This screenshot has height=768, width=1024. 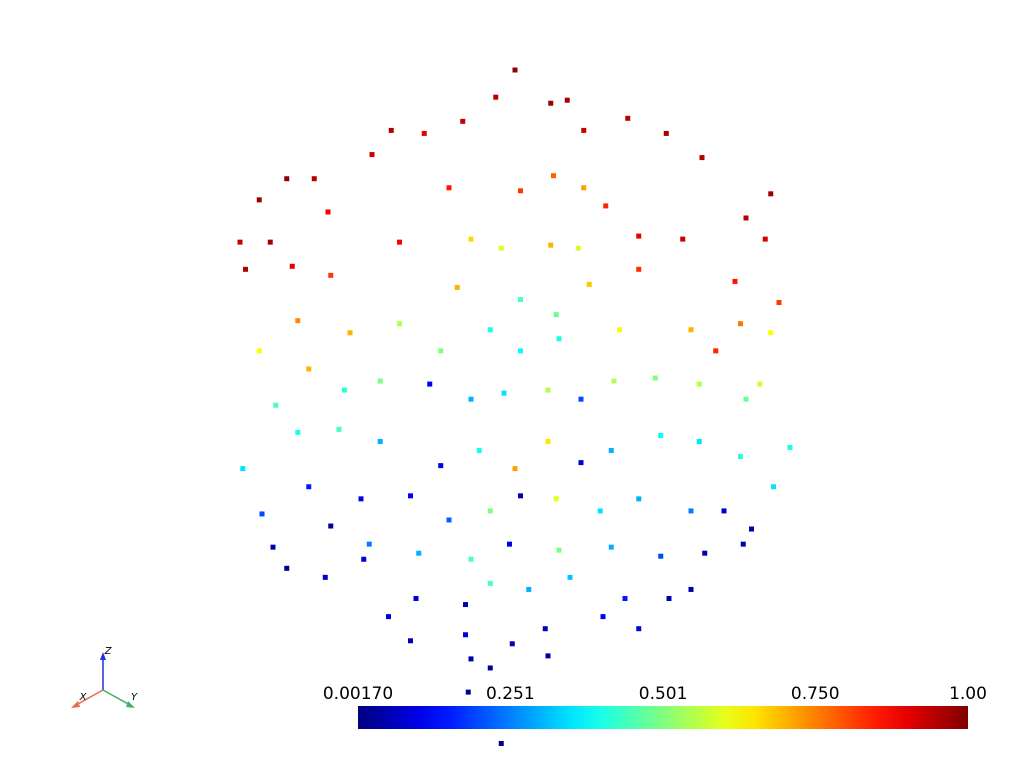 What do you see at coordinates (968, 694) in the screenshot?
I see `colorbar-tick-label: 1.00` at bounding box center [968, 694].